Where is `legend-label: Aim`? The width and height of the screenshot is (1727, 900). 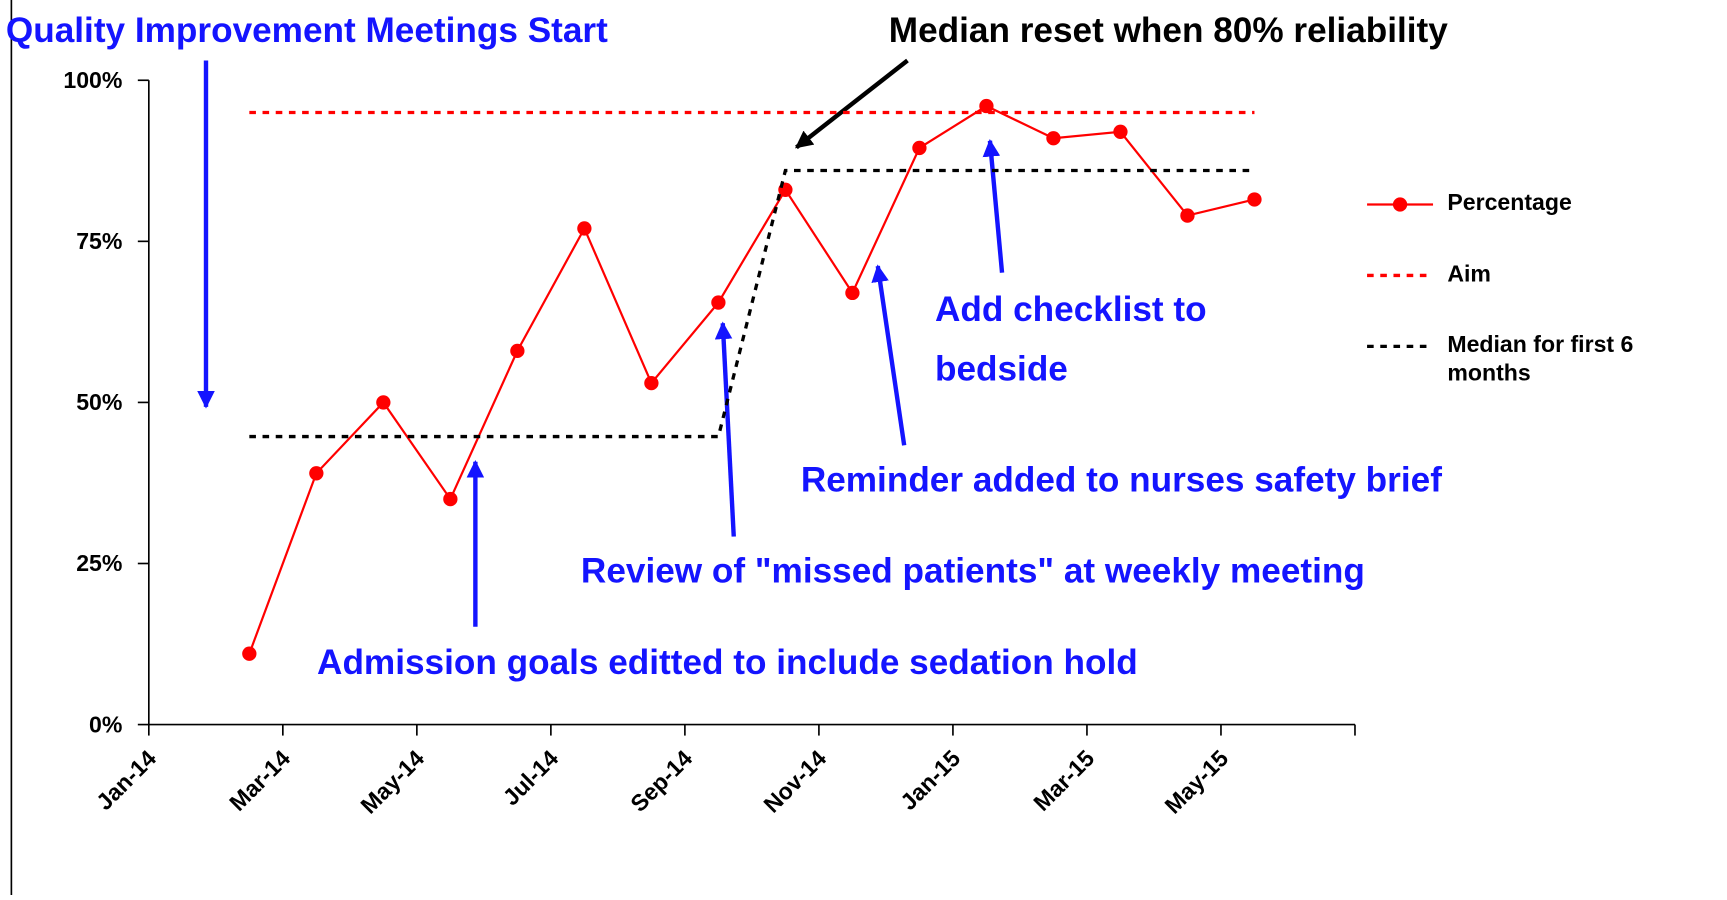
legend-label: Aim is located at coordinates (1469, 274).